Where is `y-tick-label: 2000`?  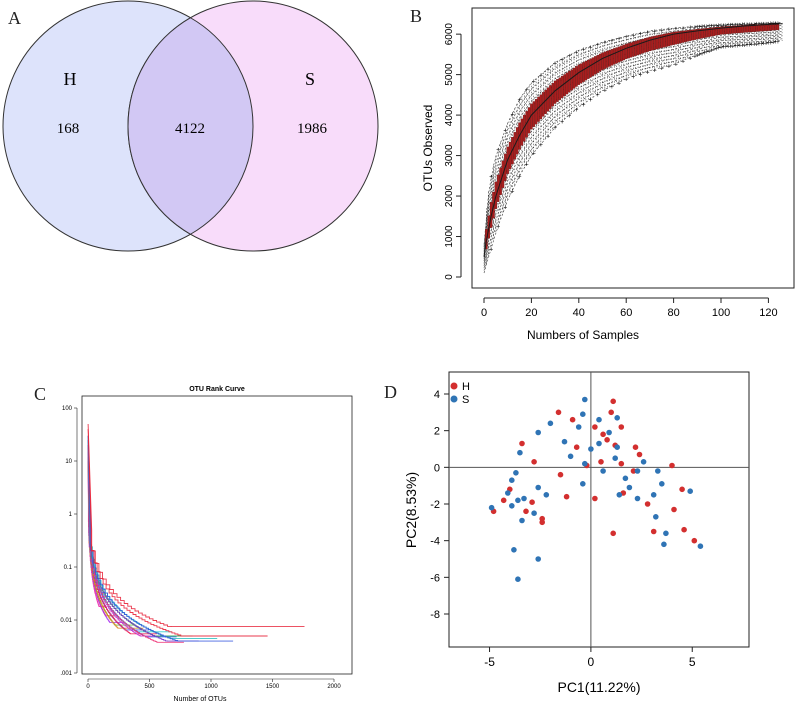 y-tick-label: 2000 is located at coordinates (449, 195).